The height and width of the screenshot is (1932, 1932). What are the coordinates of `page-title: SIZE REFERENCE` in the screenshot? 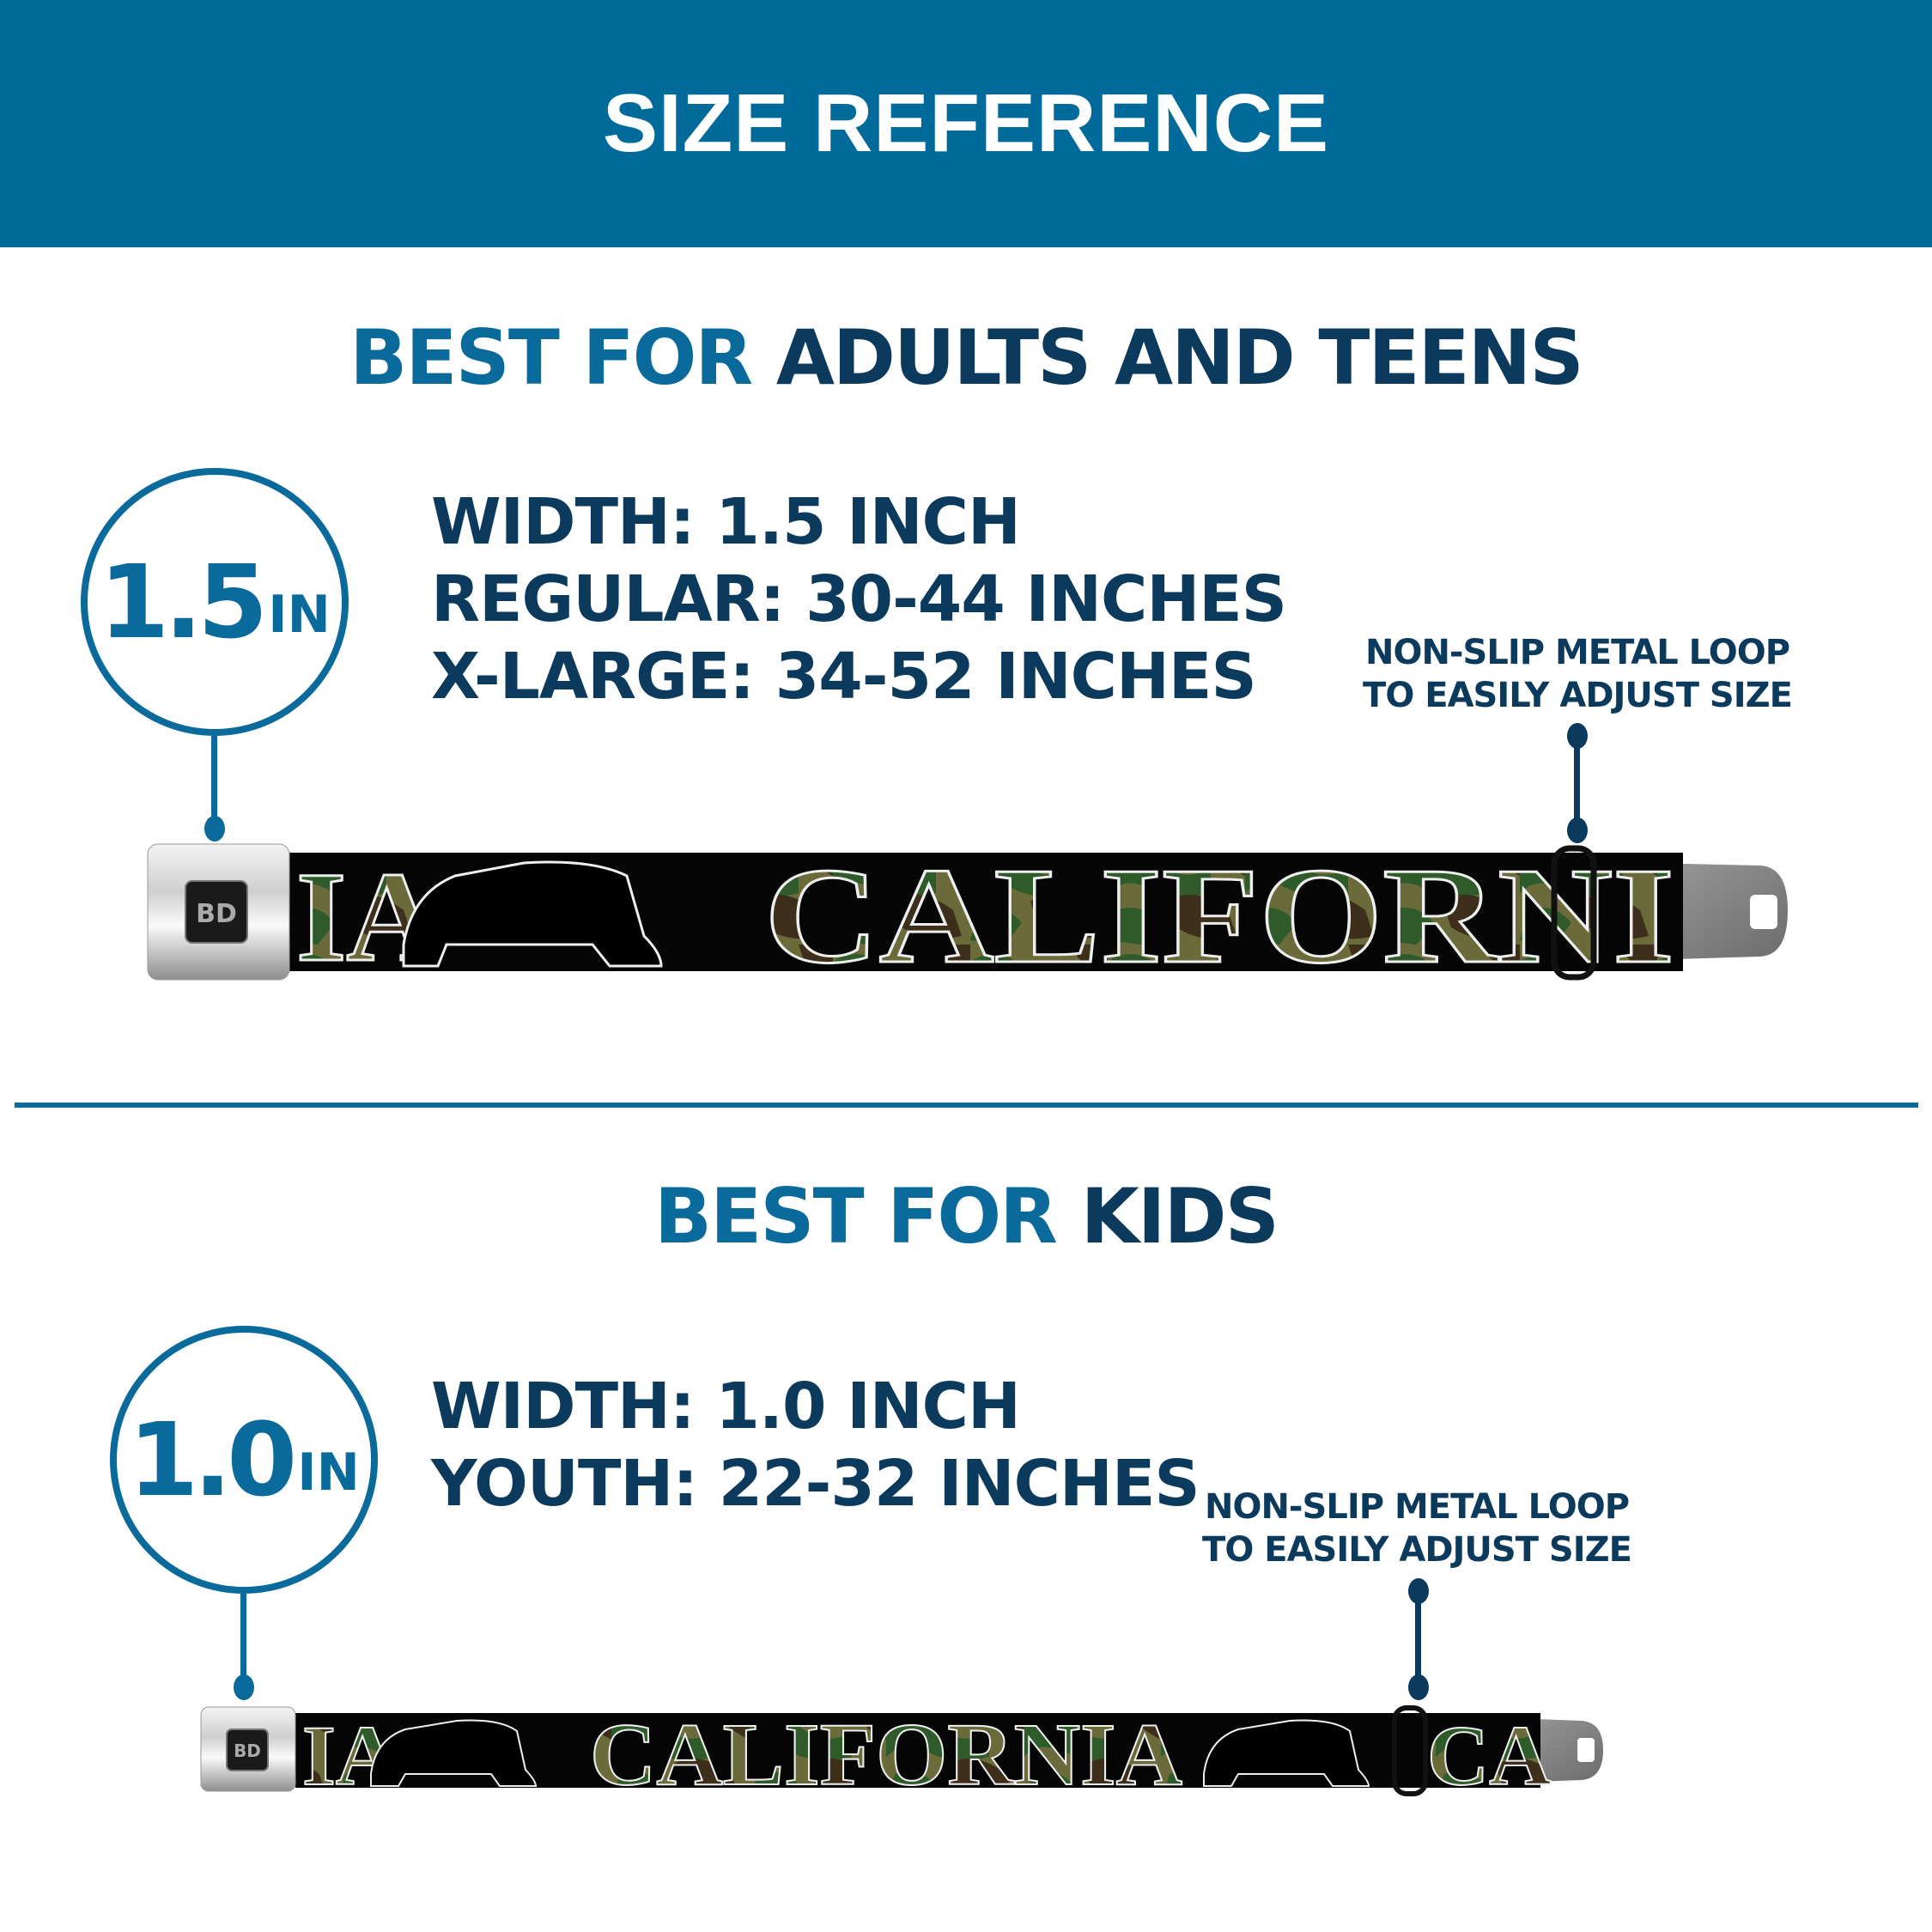 It's located at (966, 123).